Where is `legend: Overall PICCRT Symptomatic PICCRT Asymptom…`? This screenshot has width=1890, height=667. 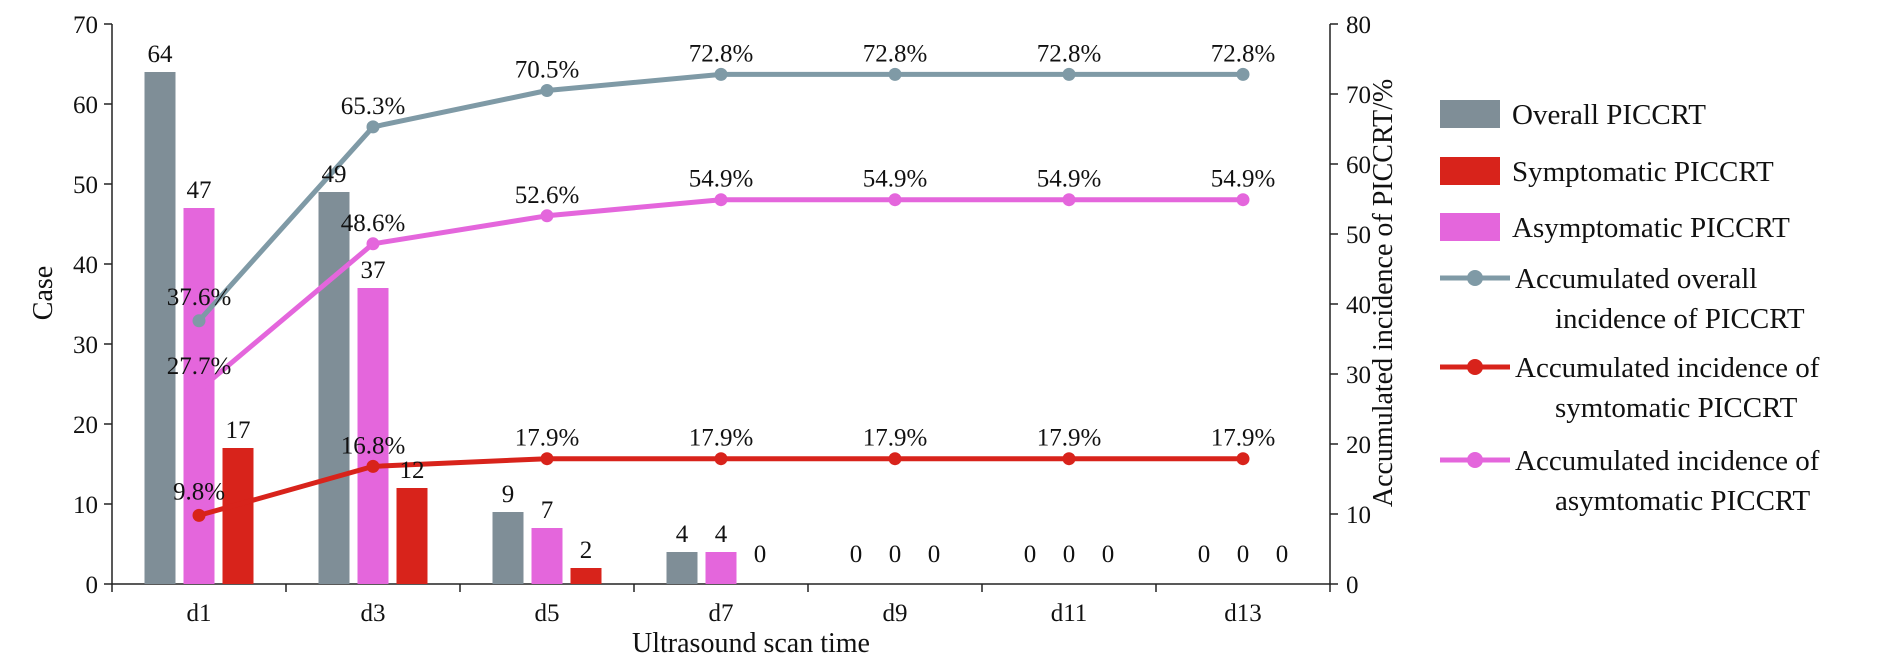
legend: Overall PICCRT Symptomatic PICCRT Asymptom… is located at coordinates (1630, 308).